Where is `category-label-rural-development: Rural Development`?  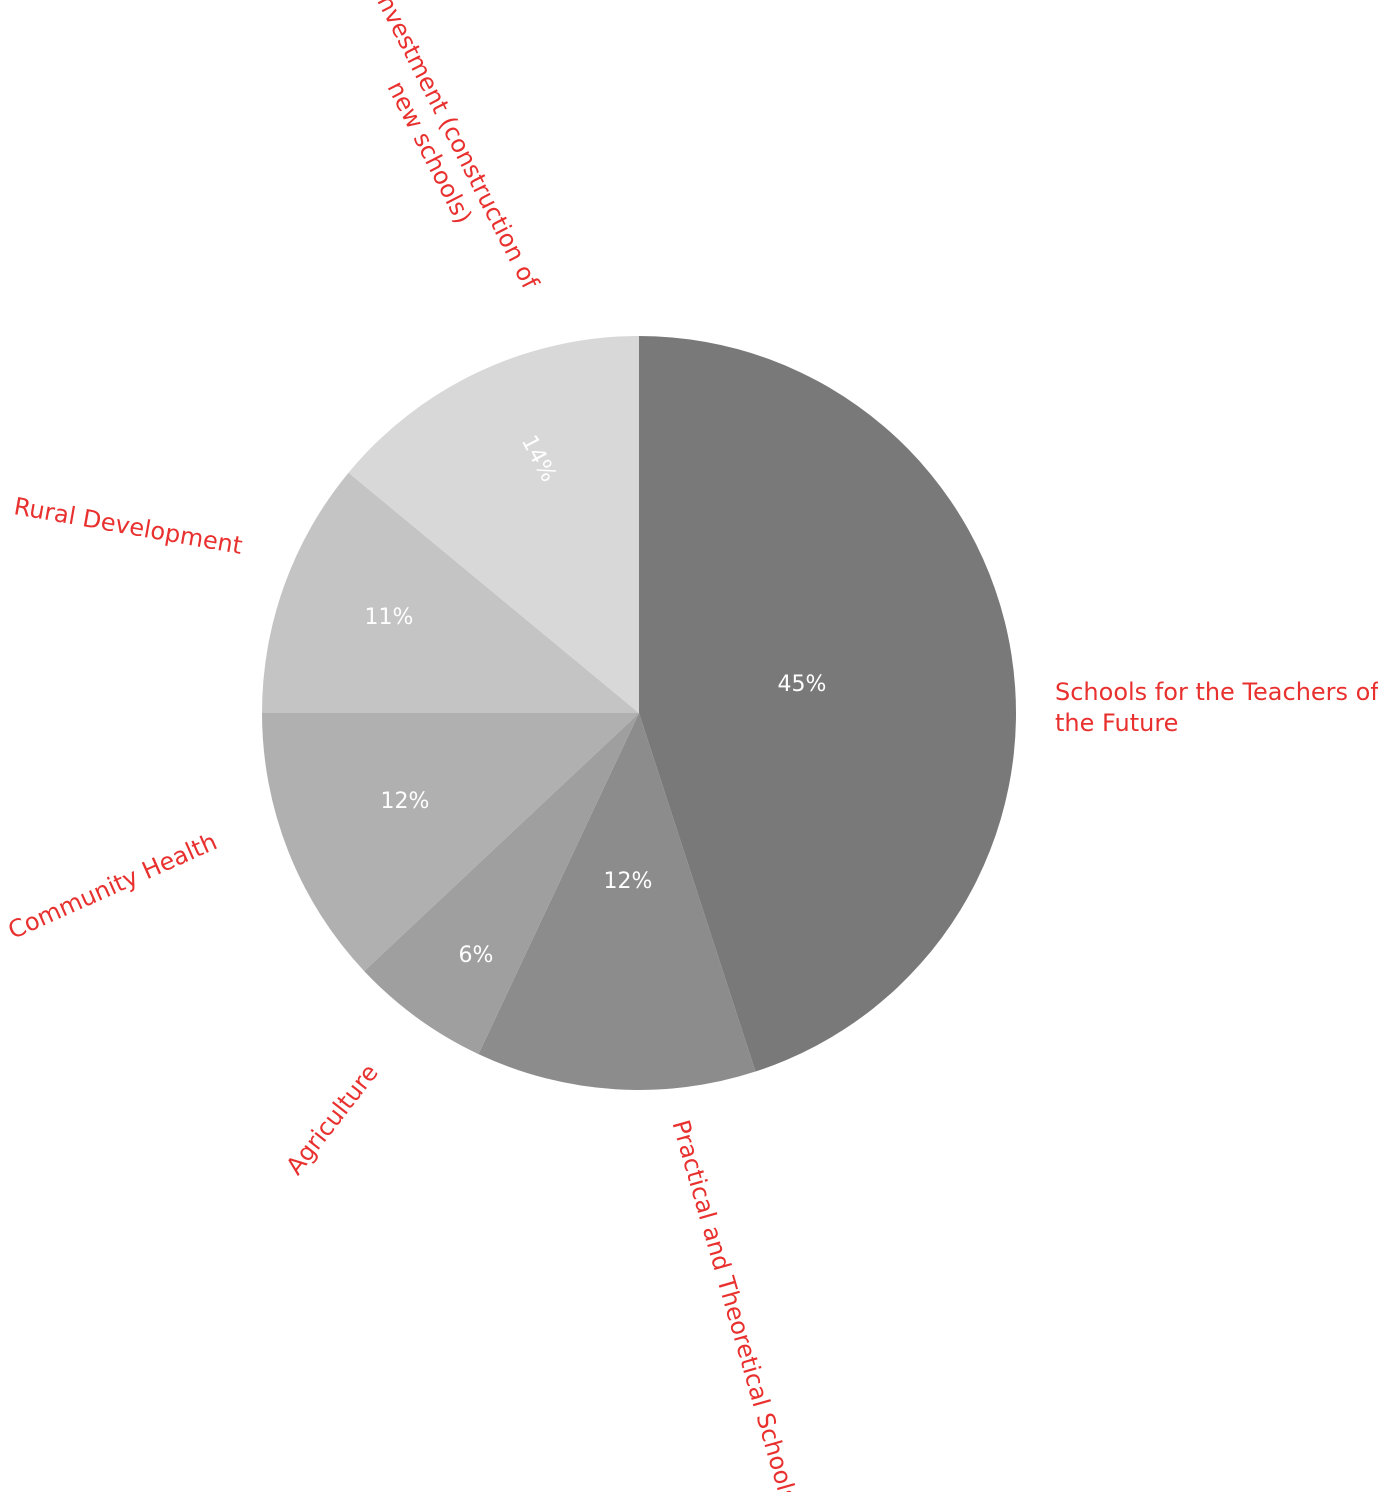 category-label-rural-development: Rural Development is located at coordinates (128, 526).